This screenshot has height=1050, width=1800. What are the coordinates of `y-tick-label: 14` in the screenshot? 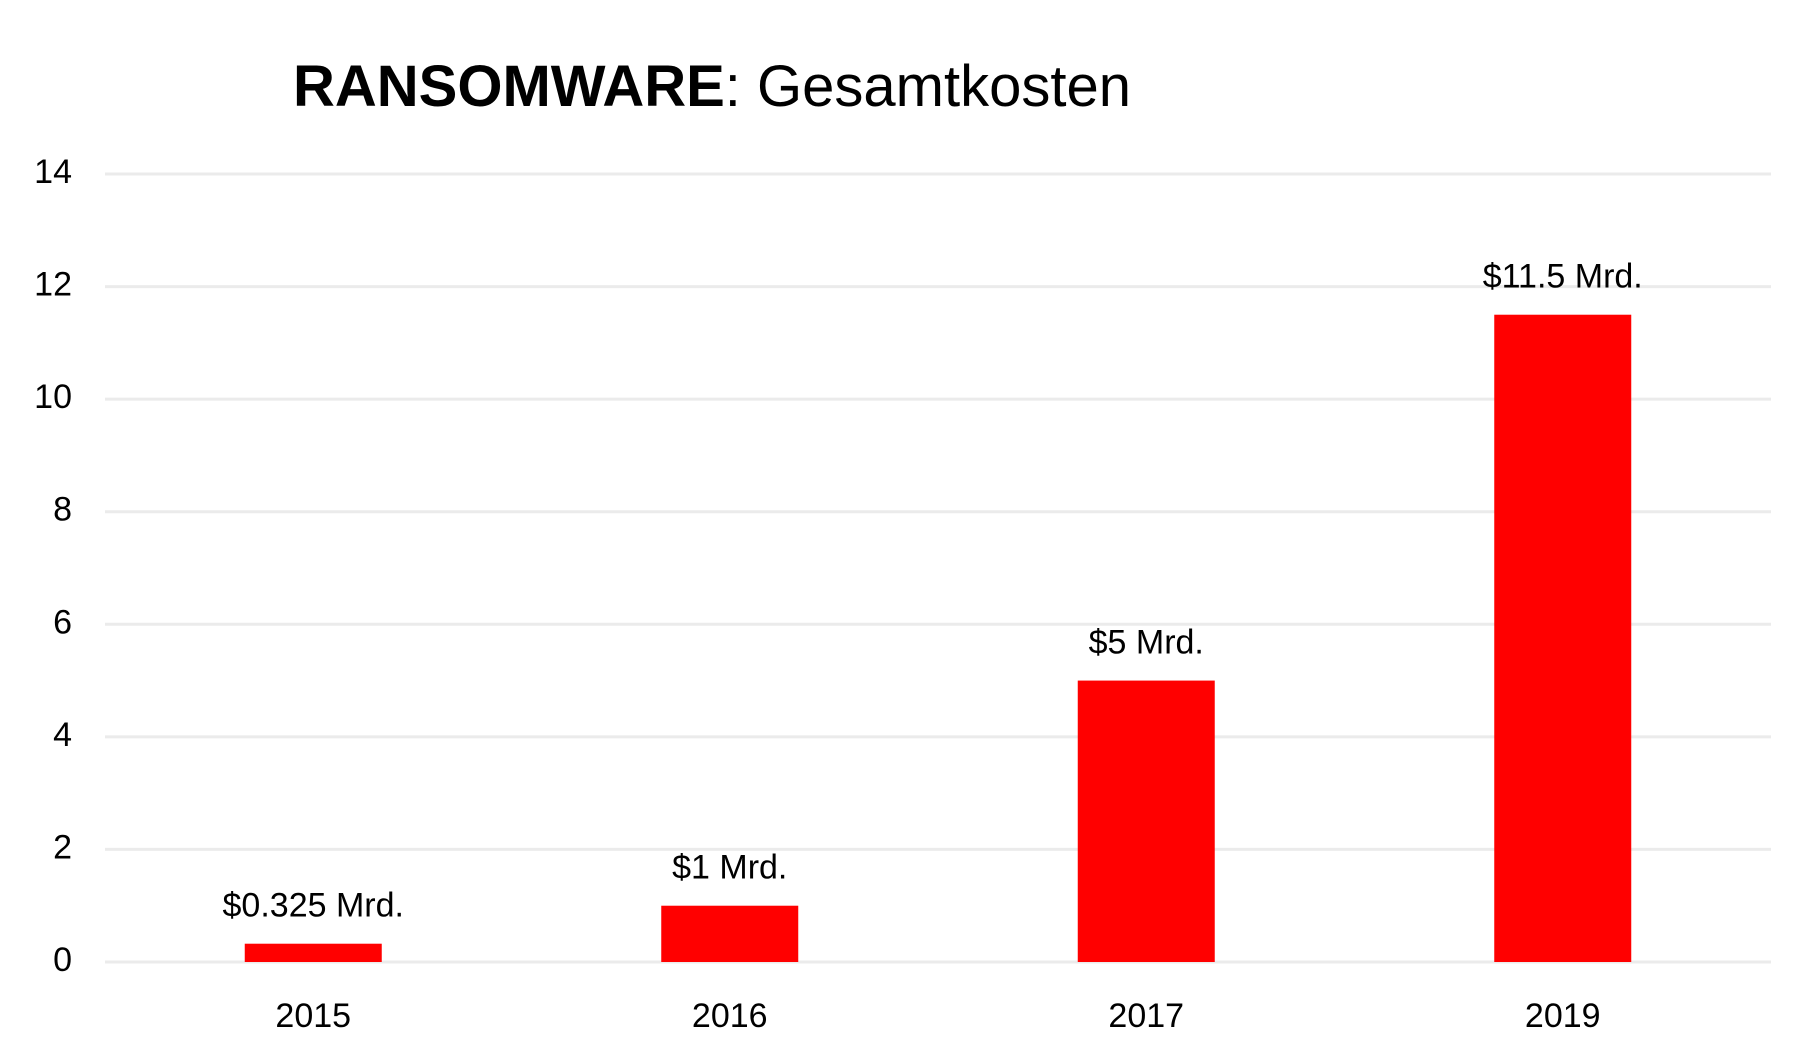 It's located at (53, 172).